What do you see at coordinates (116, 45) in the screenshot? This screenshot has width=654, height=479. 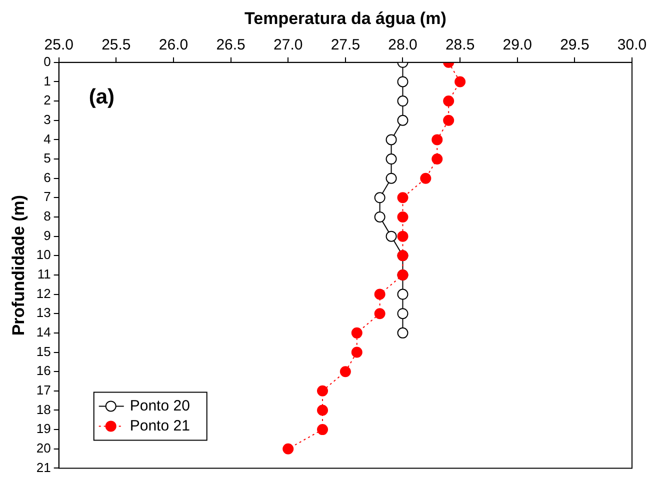 I see `x-tick-label: 25.5` at bounding box center [116, 45].